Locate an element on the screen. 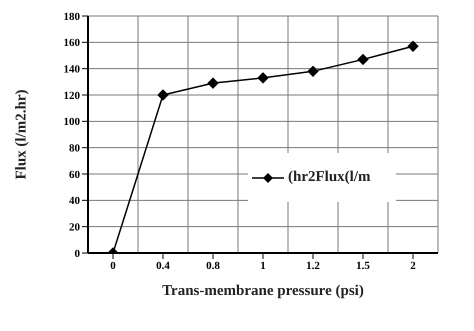 The image size is (474, 331). x-tick-label: 0.4 is located at coordinates (163, 266).